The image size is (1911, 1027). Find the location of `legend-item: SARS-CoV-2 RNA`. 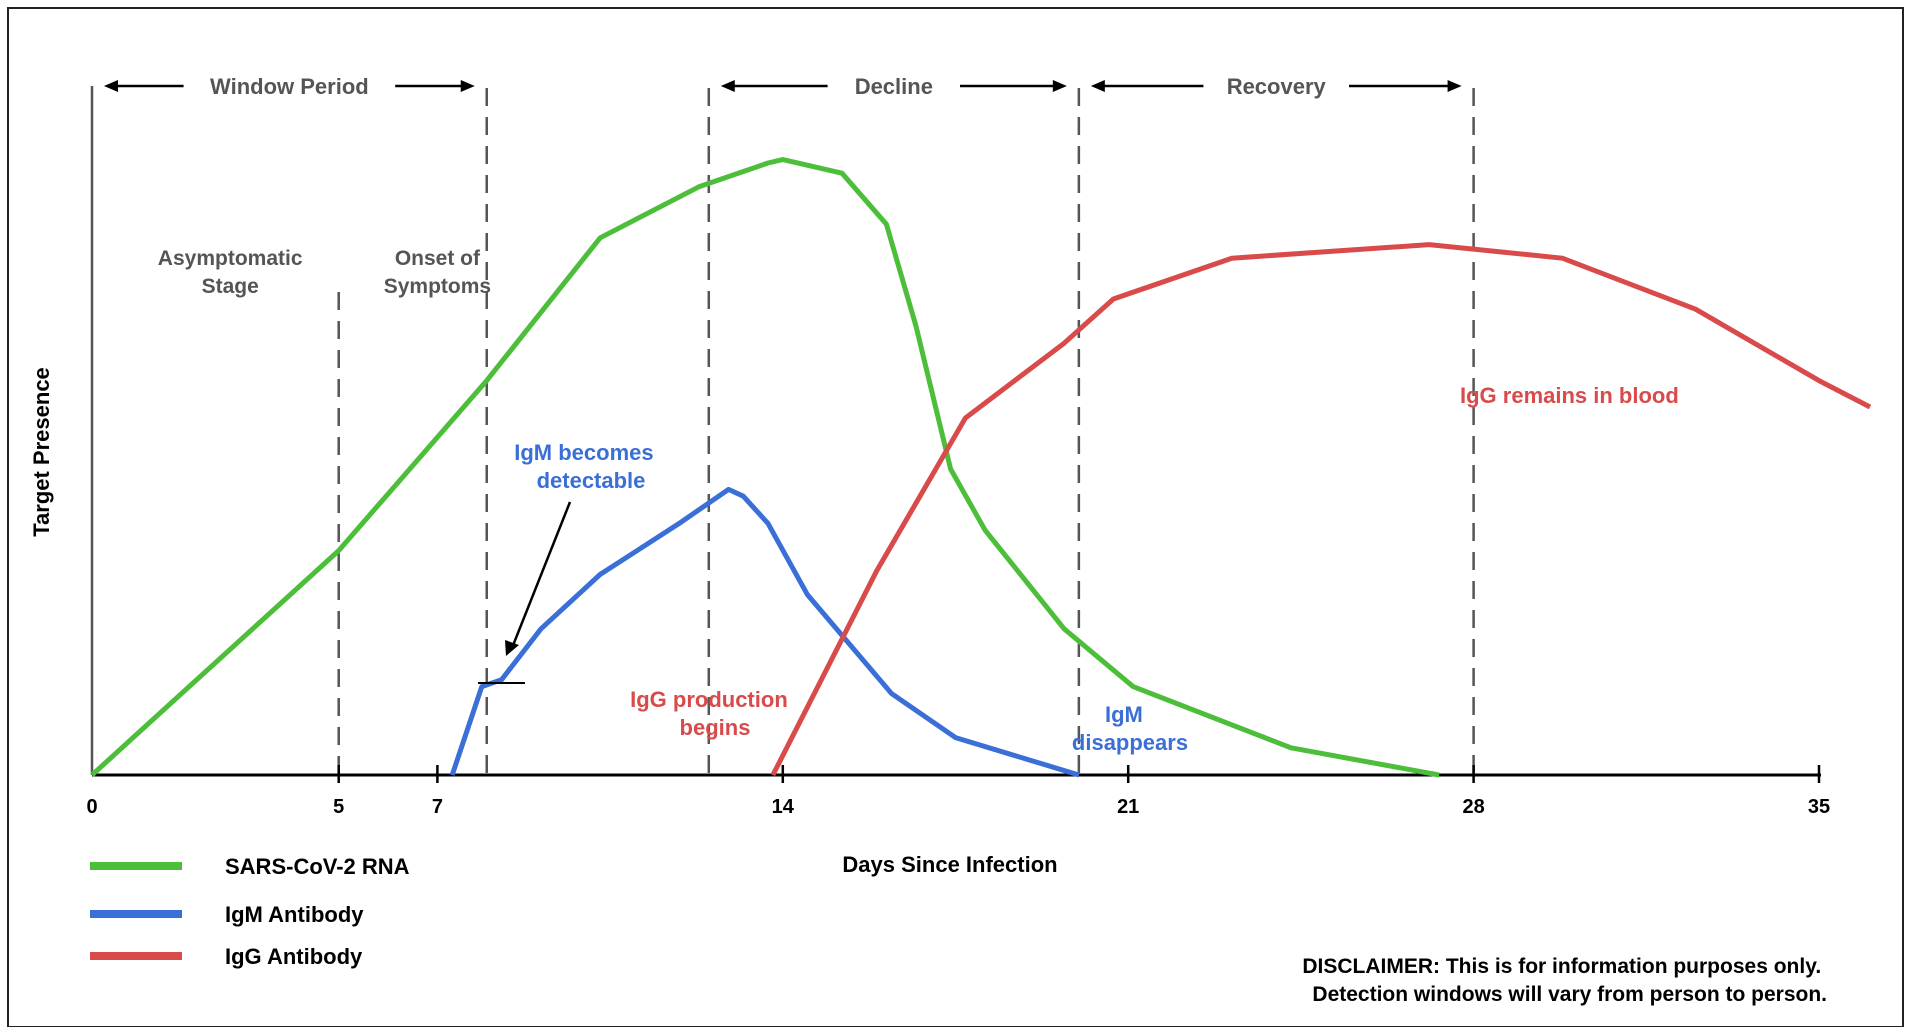

legend-item: SARS-CoV-2 RNA is located at coordinates (250, 866).